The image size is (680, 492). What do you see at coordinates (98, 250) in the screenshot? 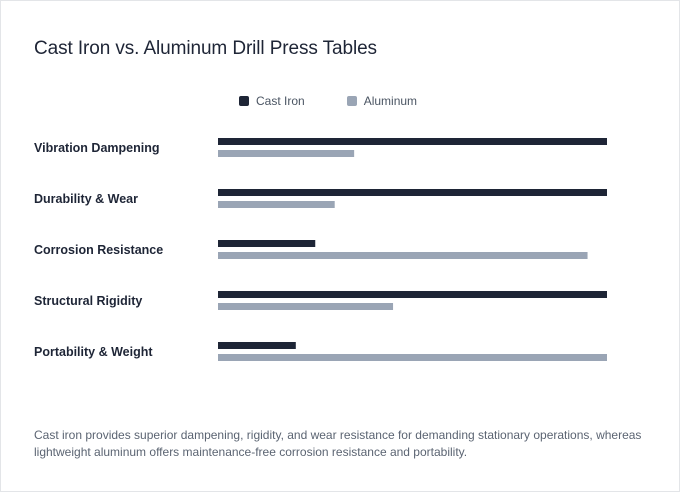
I see `category-label: Corrosion Resistance` at bounding box center [98, 250].